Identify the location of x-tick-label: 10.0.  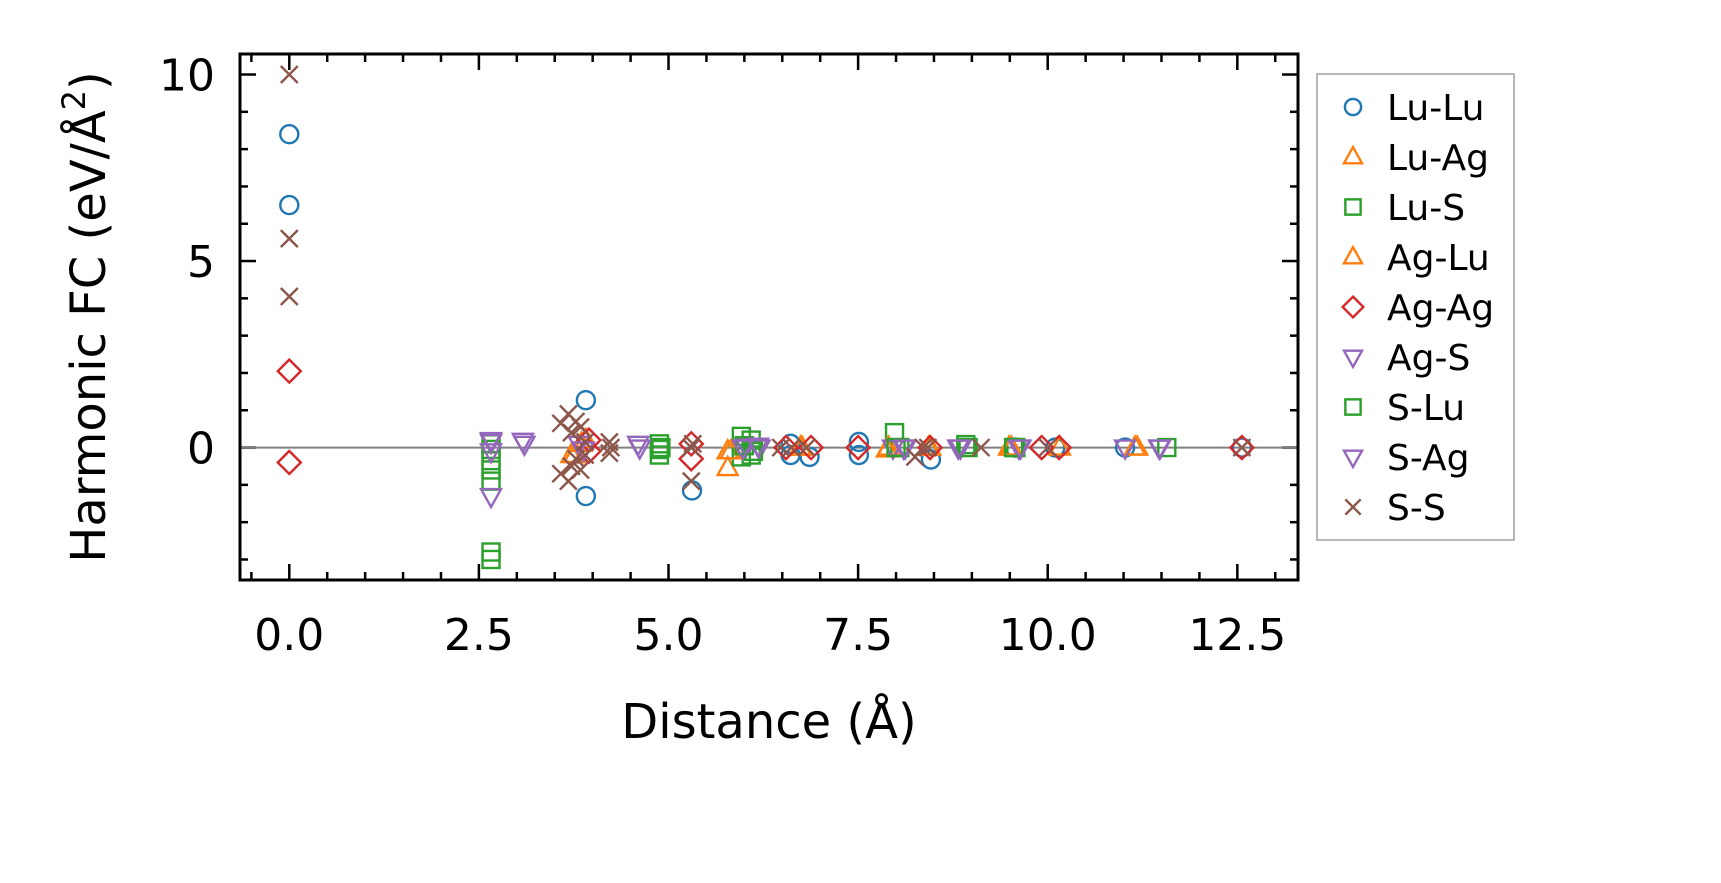
(1048, 635).